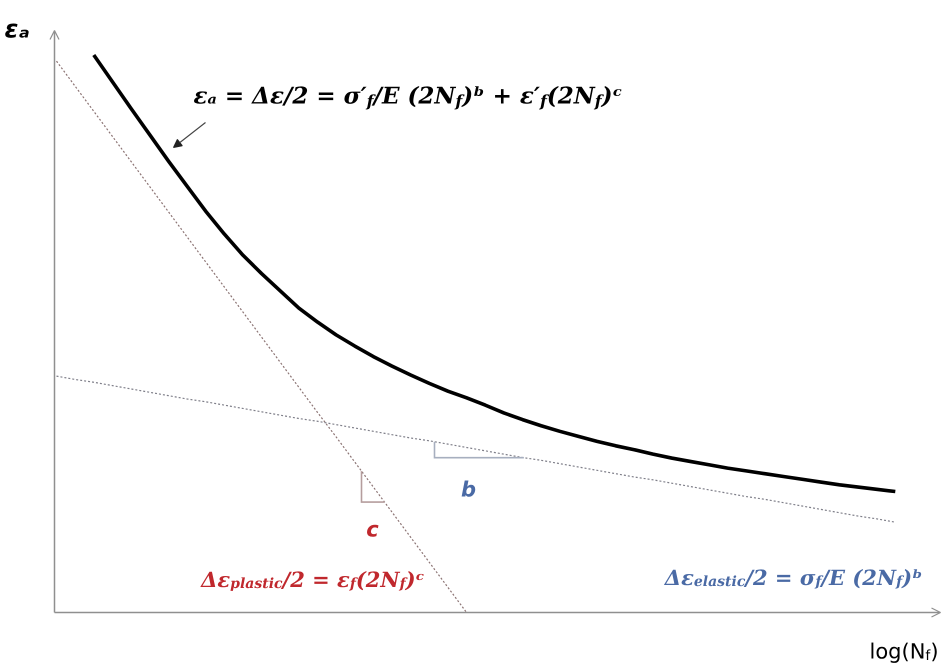 This screenshot has width=944, height=663. Describe the element at coordinates (468, 489) in the screenshot. I see `annotation: b` at that location.